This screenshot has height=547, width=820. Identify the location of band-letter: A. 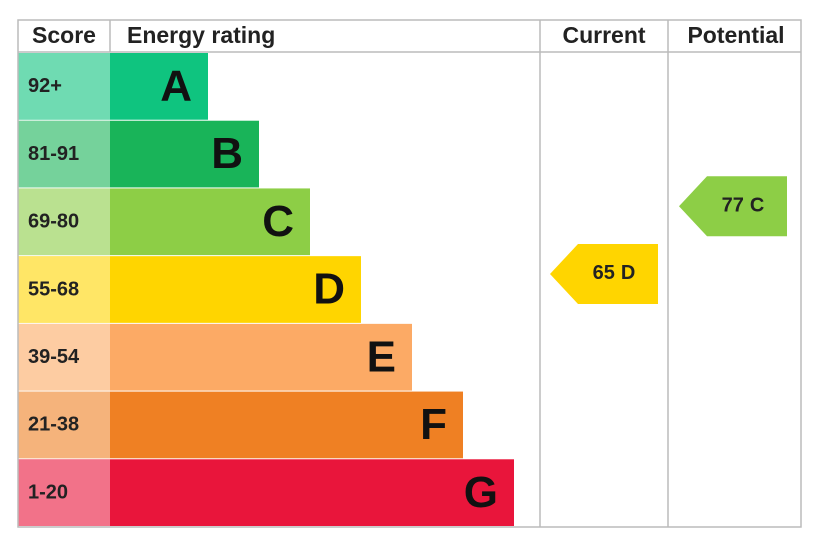
(176, 85).